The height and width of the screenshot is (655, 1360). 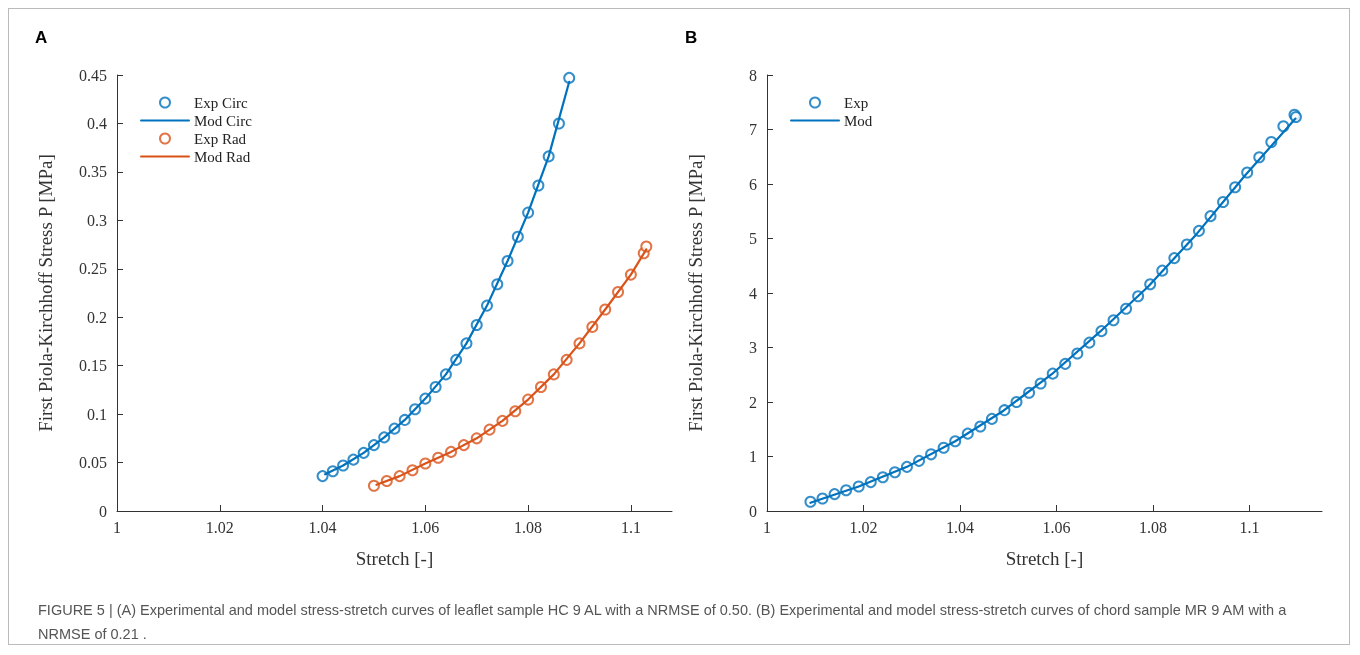 What do you see at coordinates (97, 317) in the screenshot?
I see `y-tick-label: 0.2` at bounding box center [97, 317].